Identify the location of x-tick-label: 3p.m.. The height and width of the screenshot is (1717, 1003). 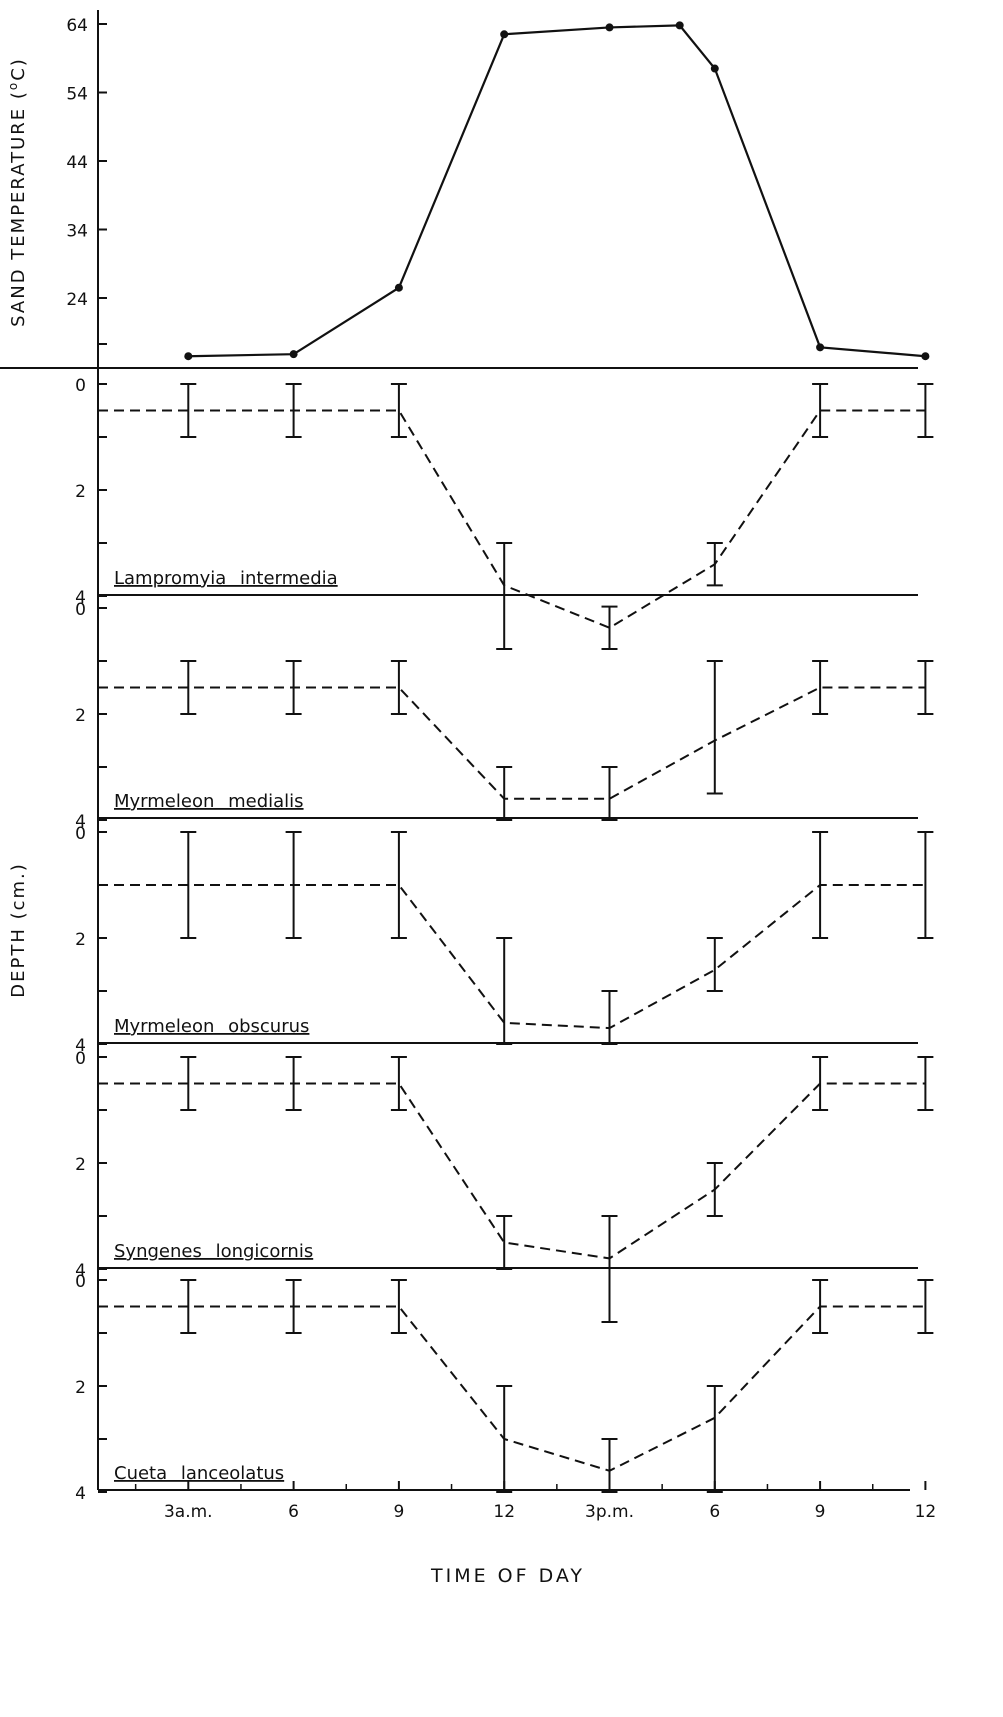
(609, 1512).